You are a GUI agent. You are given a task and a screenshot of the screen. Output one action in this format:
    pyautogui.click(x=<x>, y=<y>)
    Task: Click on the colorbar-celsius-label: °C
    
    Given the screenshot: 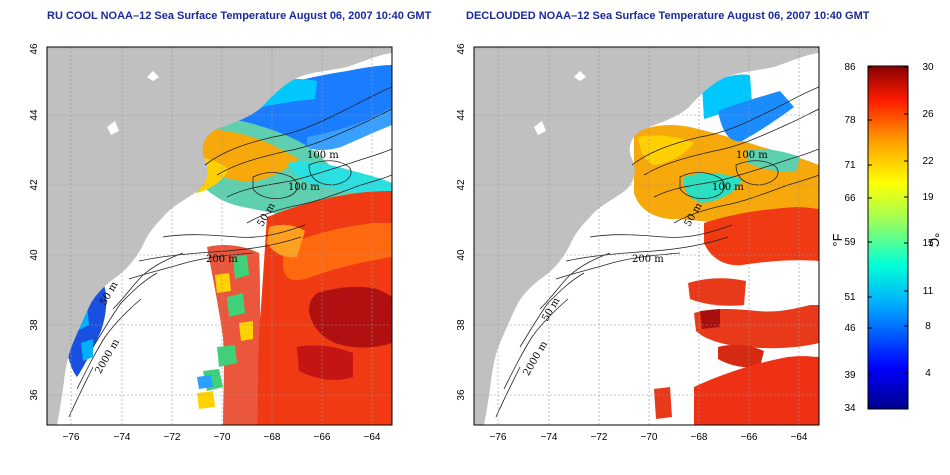 What is the action you would take?
    pyautogui.click(x=934, y=240)
    